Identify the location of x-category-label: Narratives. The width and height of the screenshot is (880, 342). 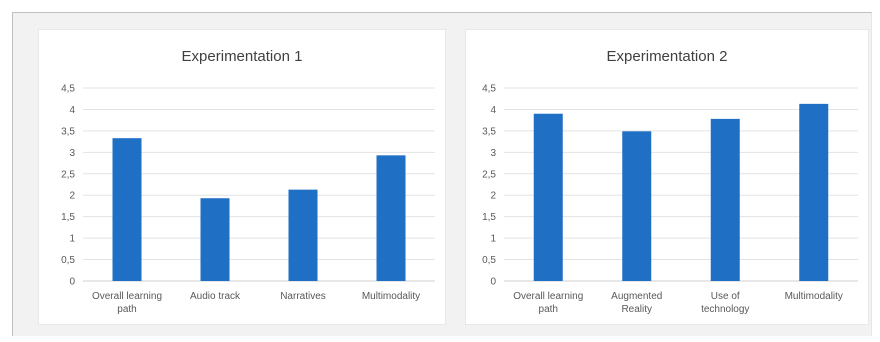
(303, 296).